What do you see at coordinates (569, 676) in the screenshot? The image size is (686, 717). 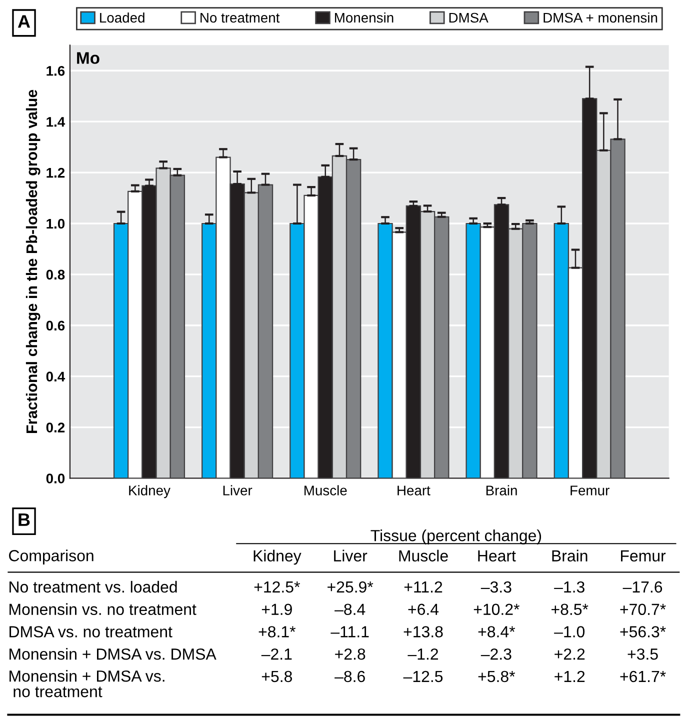 I see `text: +1.2` at bounding box center [569, 676].